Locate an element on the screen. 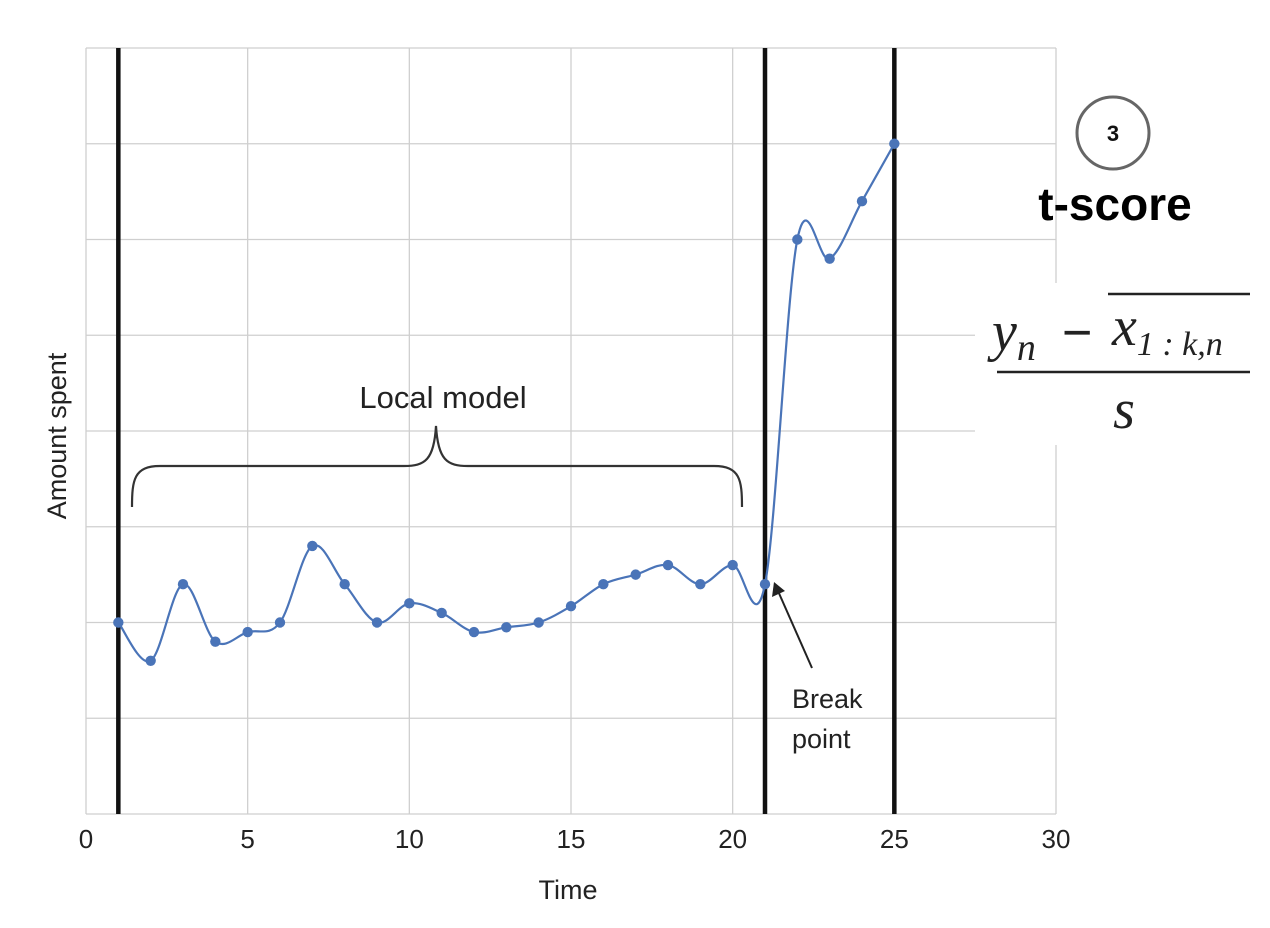 The height and width of the screenshot is (928, 1270). step-badge is located at coordinates (1113, 133).